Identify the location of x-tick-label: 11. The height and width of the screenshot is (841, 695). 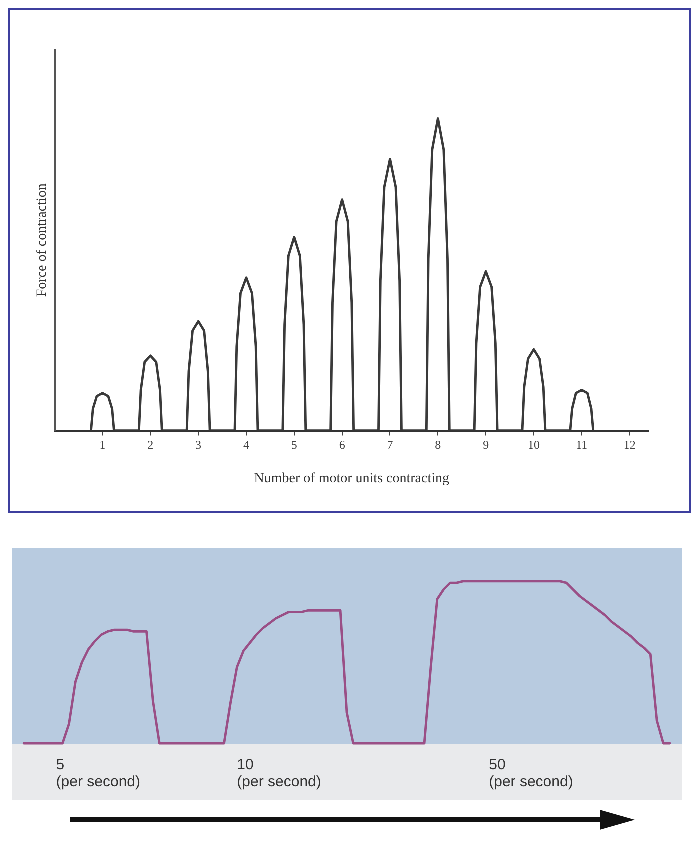
(582, 445).